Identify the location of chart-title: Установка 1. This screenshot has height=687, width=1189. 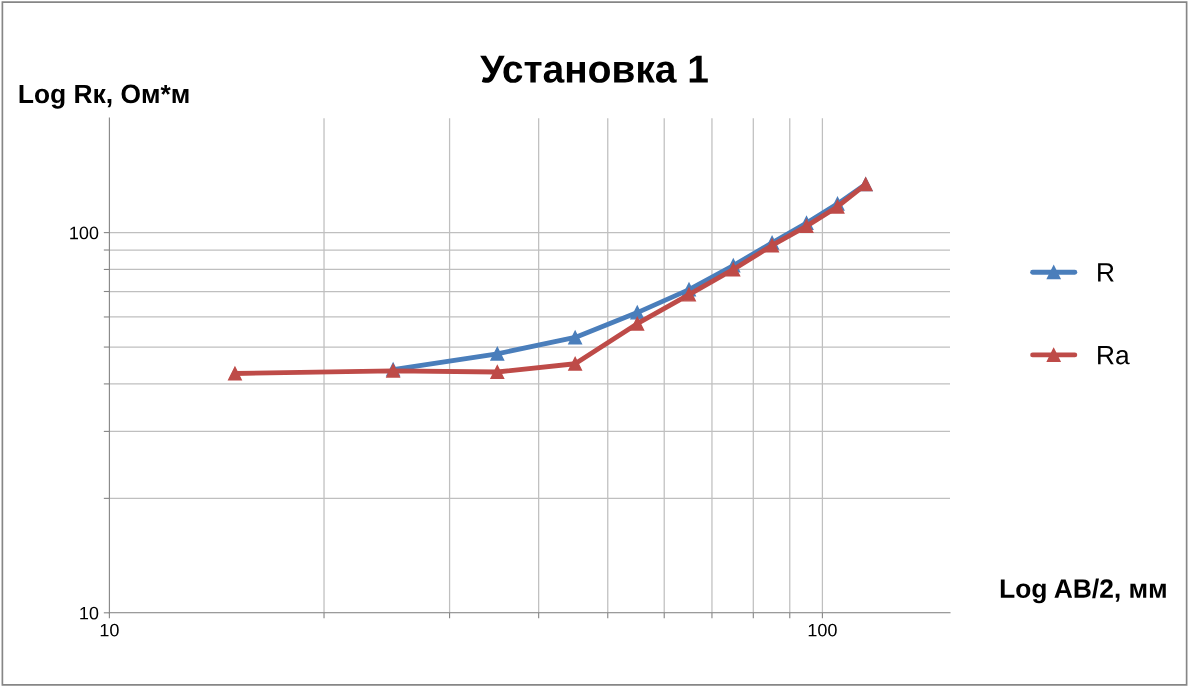
(594, 69).